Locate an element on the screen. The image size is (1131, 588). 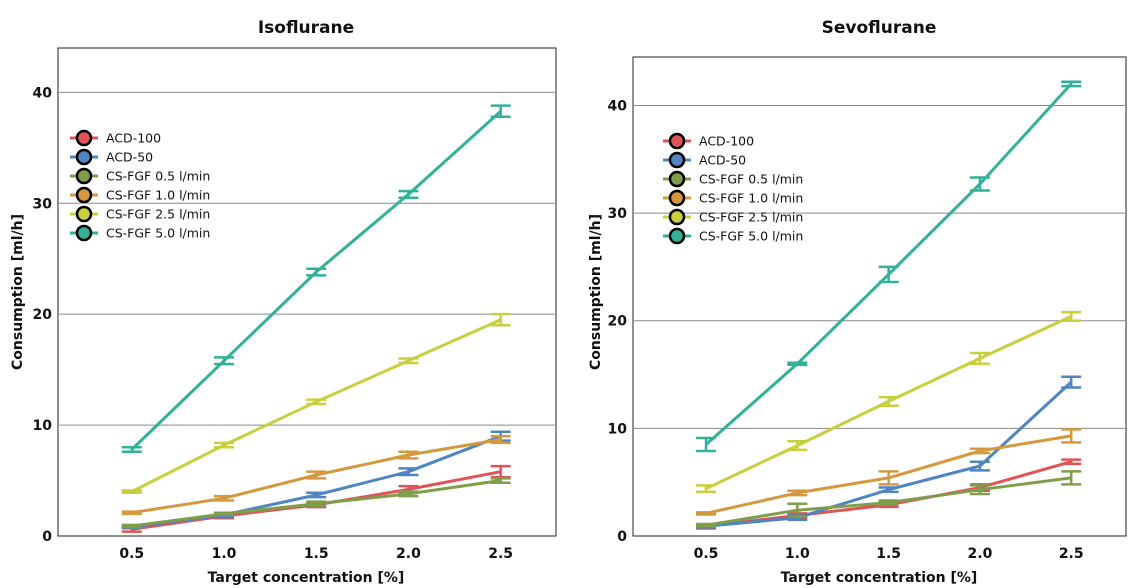
x-tick-label: 2.5 is located at coordinates (500, 554).